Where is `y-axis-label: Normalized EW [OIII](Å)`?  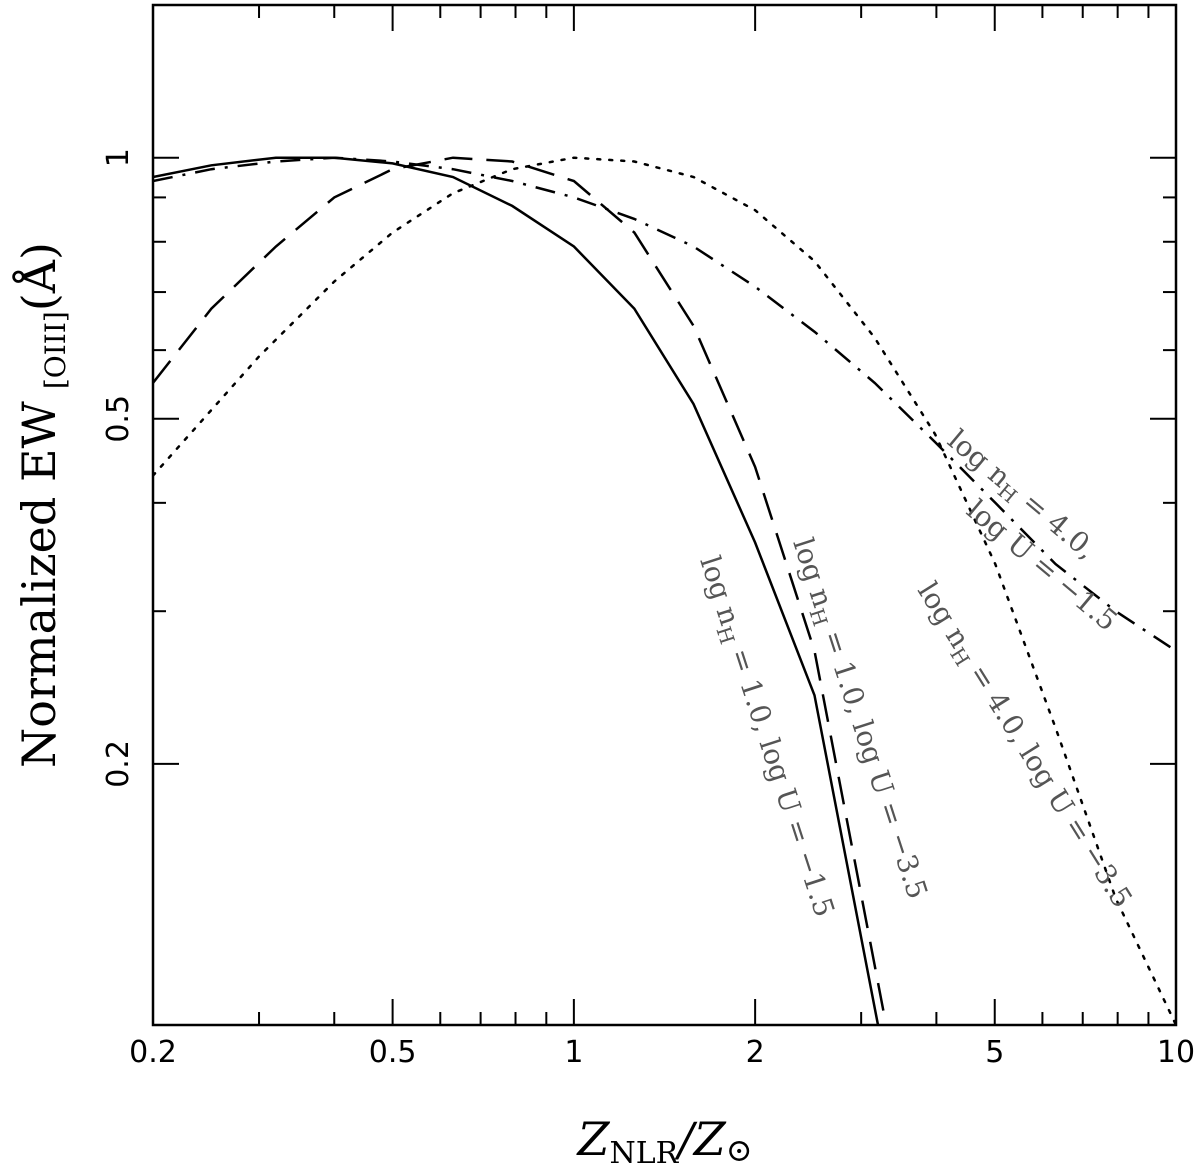 y-axis-label: Normalized EW [OIII](Å) is located at coordinates (41, 505).